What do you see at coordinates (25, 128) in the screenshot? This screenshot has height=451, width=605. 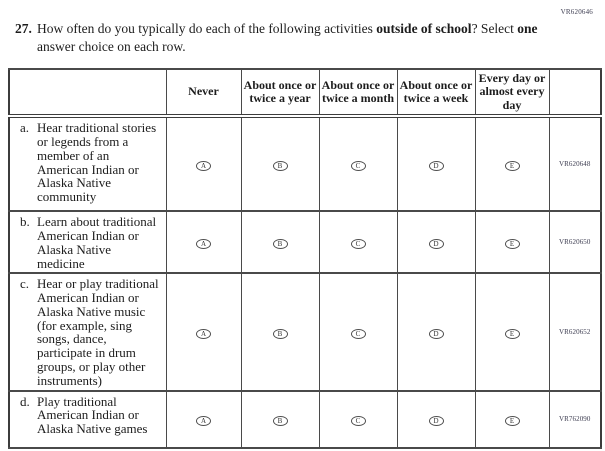 I see `row-letter: a.` at bounding box center [25, 128].